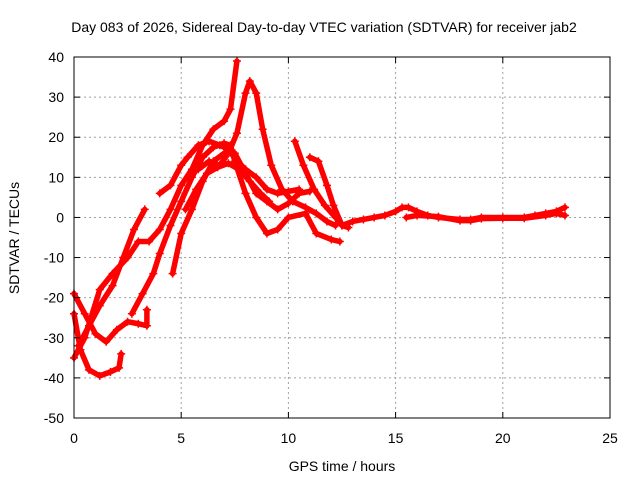 The width and height of the screenshot is (640, 480). What do you see at coordinates (56, 177) in the screenshot?
I see `y-tick-label: 10` at bounding box center [56, 177].